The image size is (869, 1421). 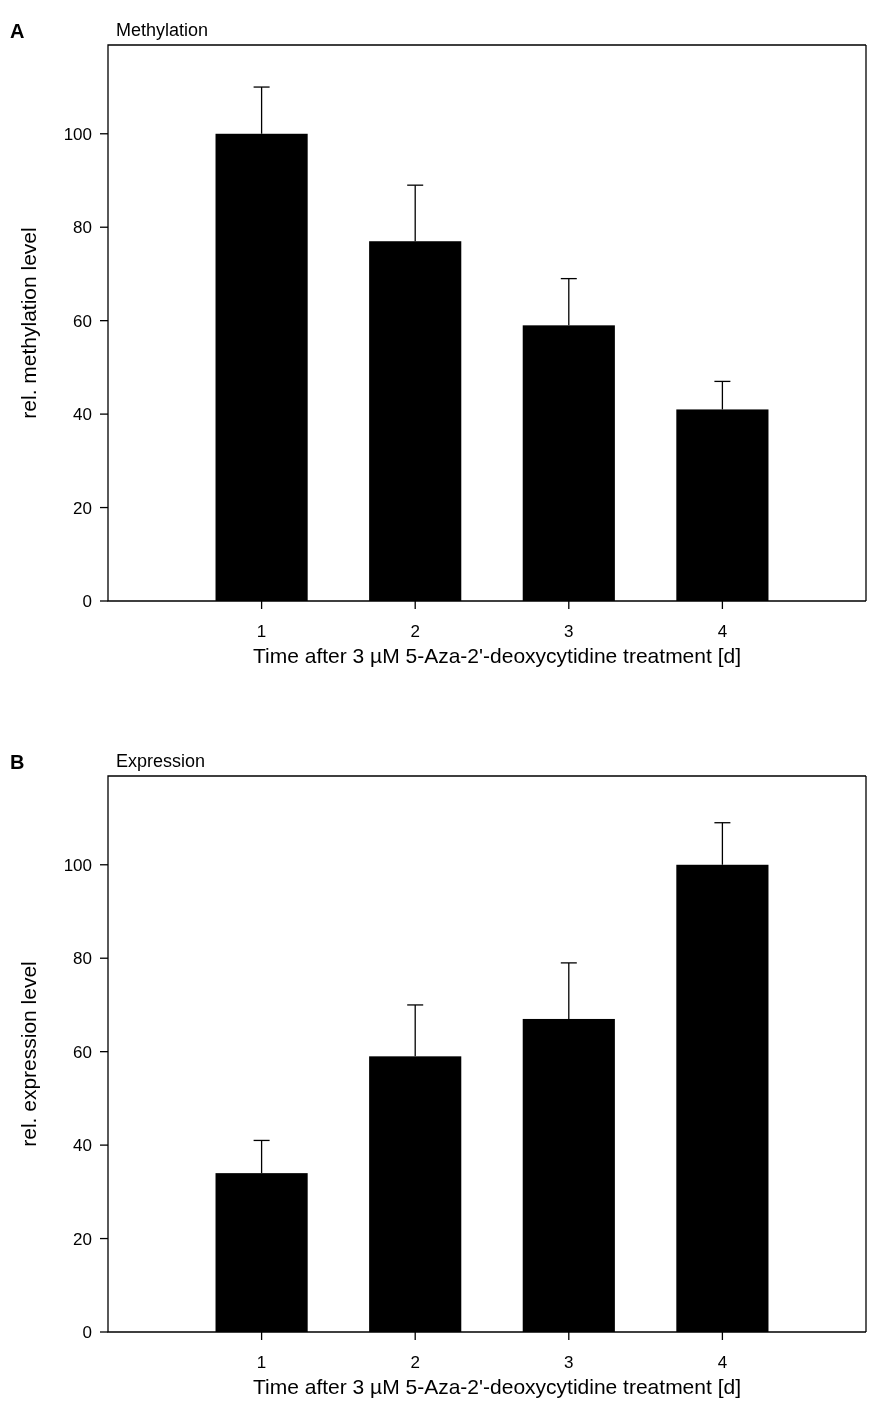 What do you see at coordinates (17, 31) in the screenshot?
I see `text: A` at bounding box center [17, 31].